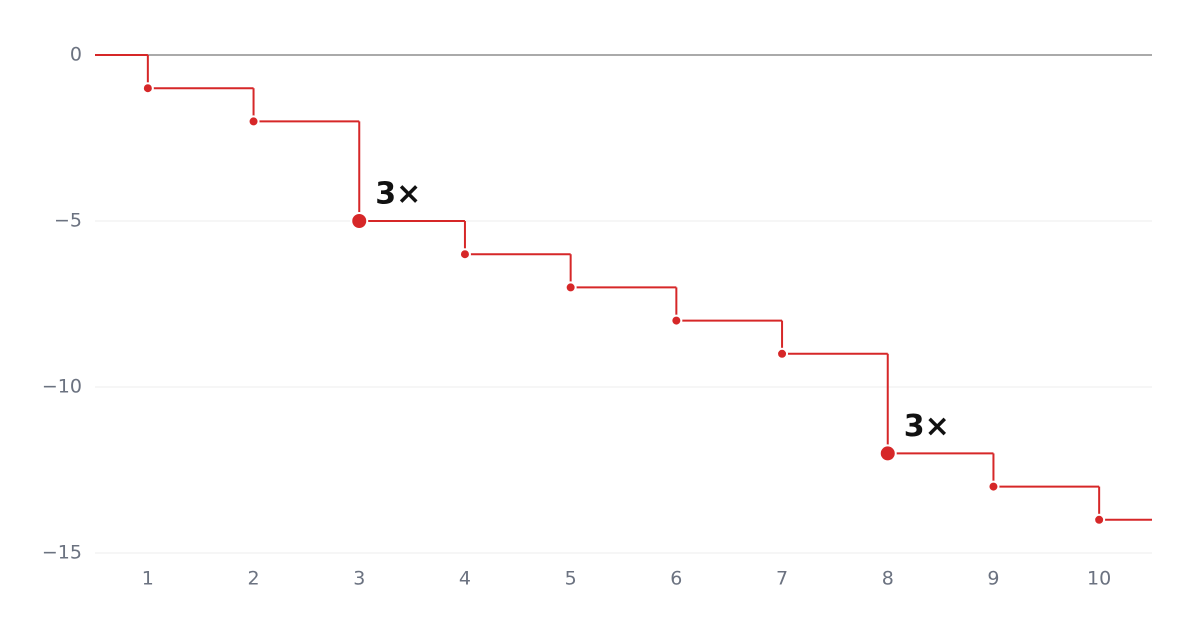  Describe the element at coordinates (571, 579) in the screenshot. I see `x-tick-label: 5` at that location.